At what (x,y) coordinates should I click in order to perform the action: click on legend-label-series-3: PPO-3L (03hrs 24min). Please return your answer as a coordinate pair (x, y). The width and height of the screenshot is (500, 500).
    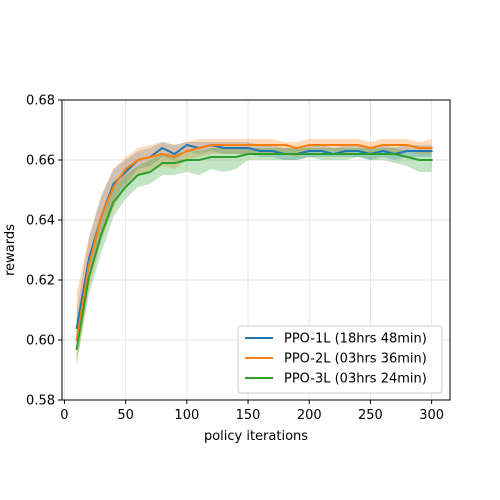
    Looking at the image, I should click on (355, 379).